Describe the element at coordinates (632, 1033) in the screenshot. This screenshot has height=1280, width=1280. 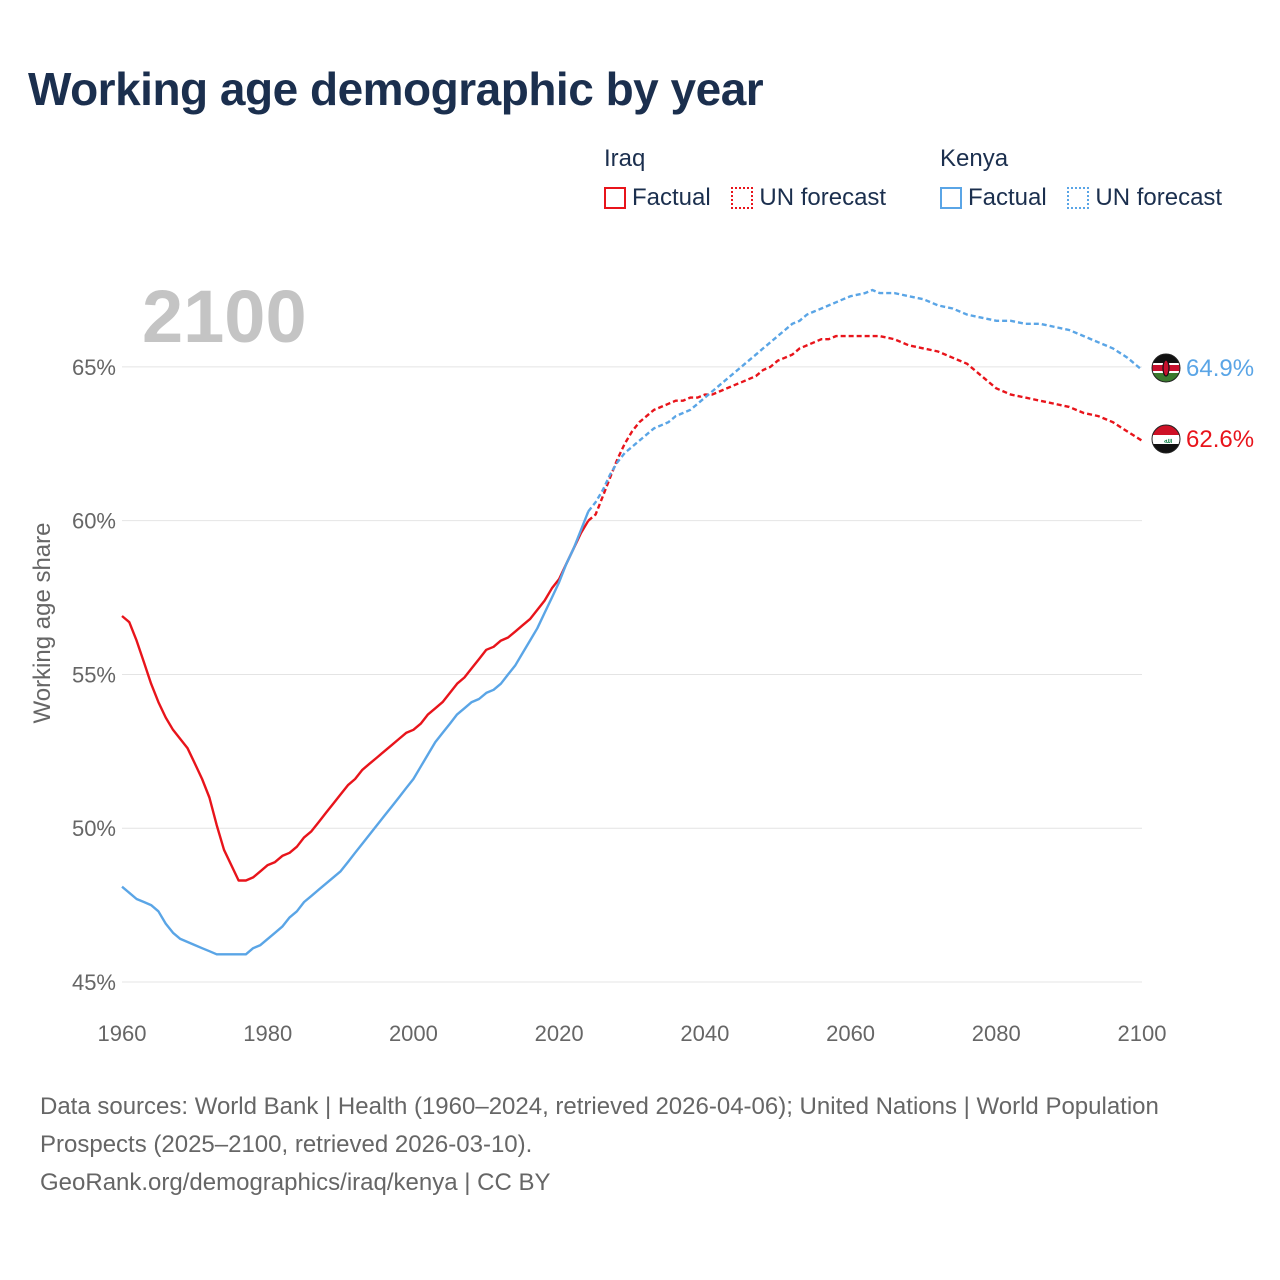
I see `x-axis-ticks: 1960 1980 2000 2020 2040 2060 2080 2100` at that location.